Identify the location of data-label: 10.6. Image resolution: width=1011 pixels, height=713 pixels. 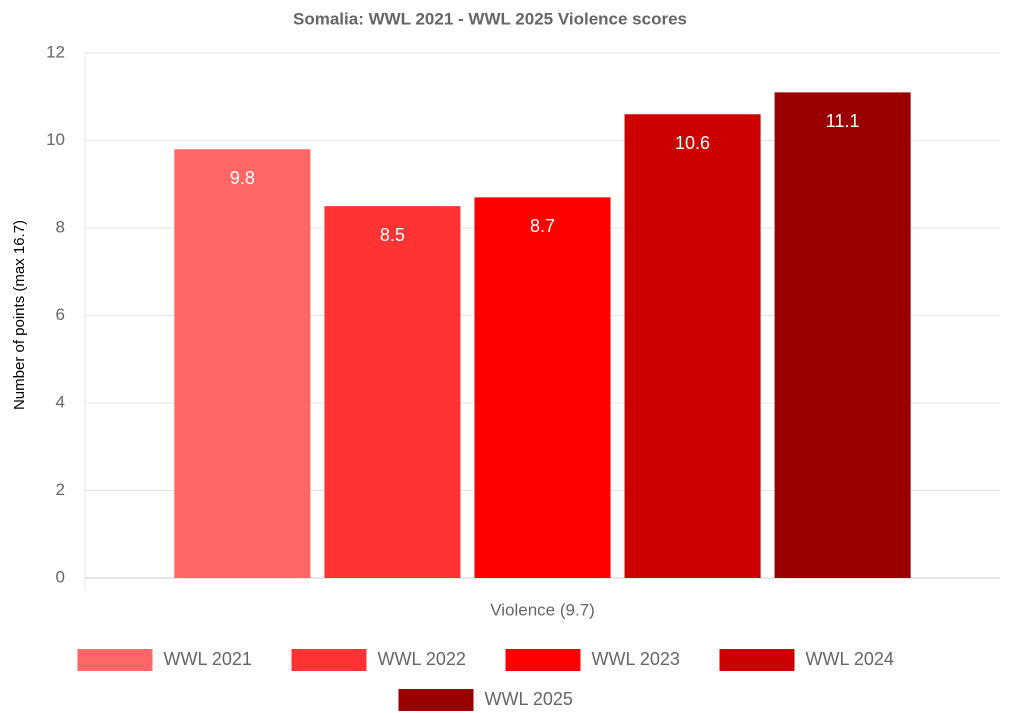
(692, 143).